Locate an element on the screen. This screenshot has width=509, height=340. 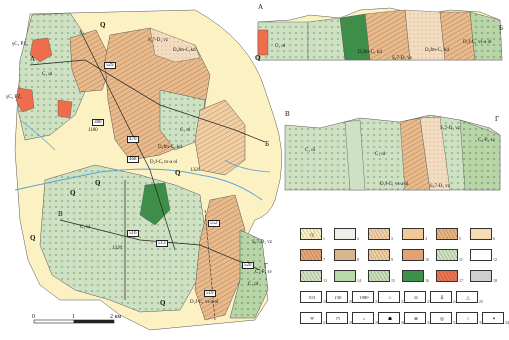
unit-dark-green-map is located at coordinates (155, 204).